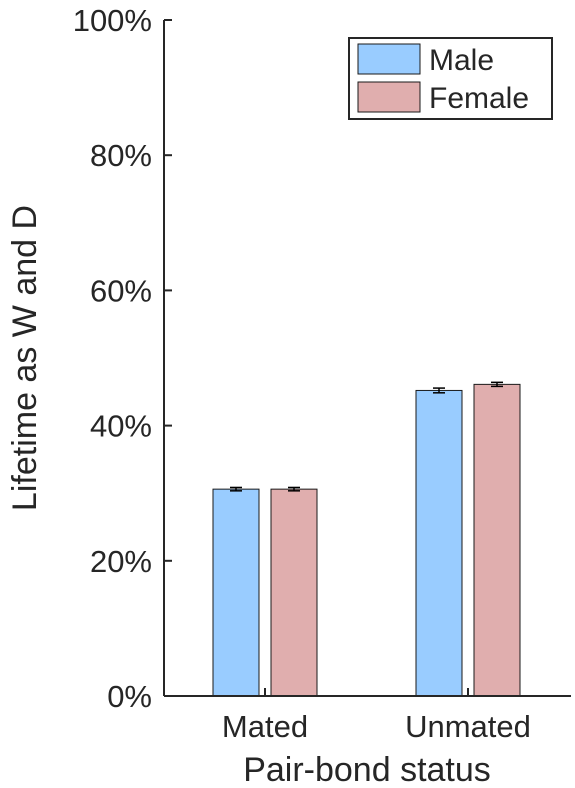 This screenshot has width=575, height=788. What do you see at coordinates (121, 155) in the screenshot?
I see `y-tick-label: 80%` at bounding box center [121, 155].